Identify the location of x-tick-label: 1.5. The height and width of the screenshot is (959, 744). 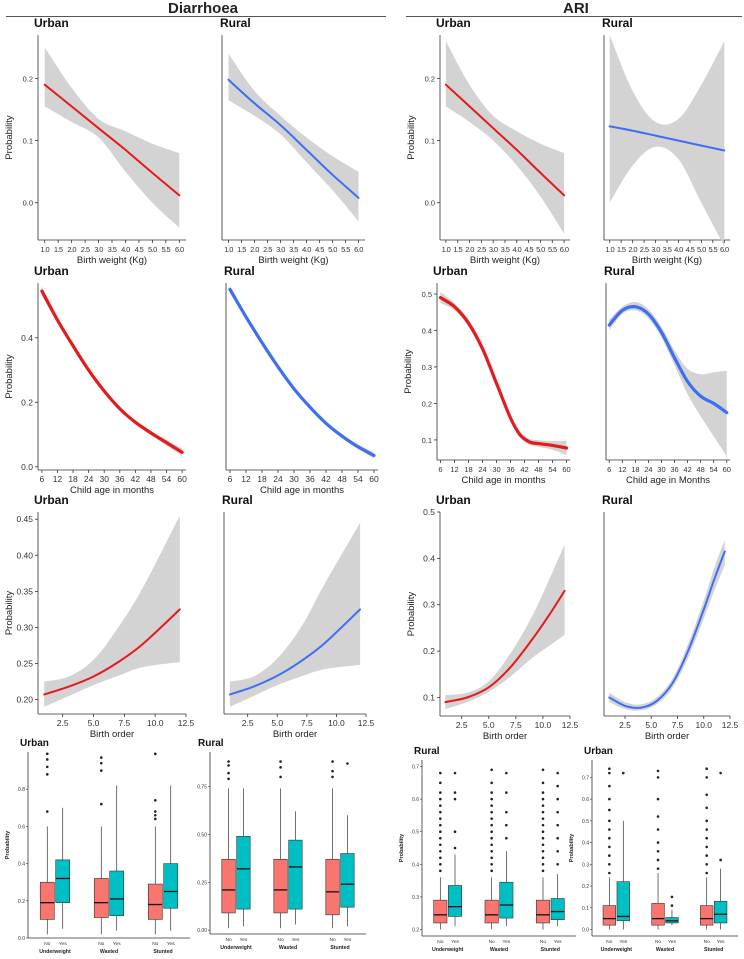
(621, 249).